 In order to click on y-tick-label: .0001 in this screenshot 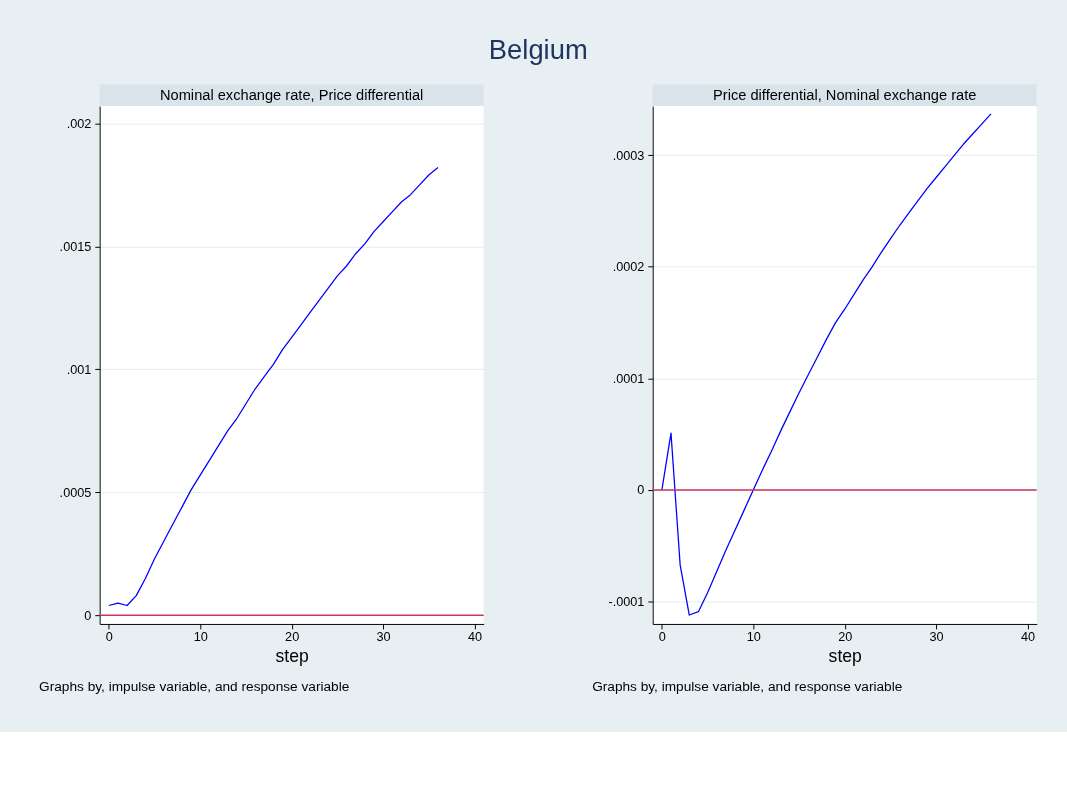, I will do `click(628, 378)`.